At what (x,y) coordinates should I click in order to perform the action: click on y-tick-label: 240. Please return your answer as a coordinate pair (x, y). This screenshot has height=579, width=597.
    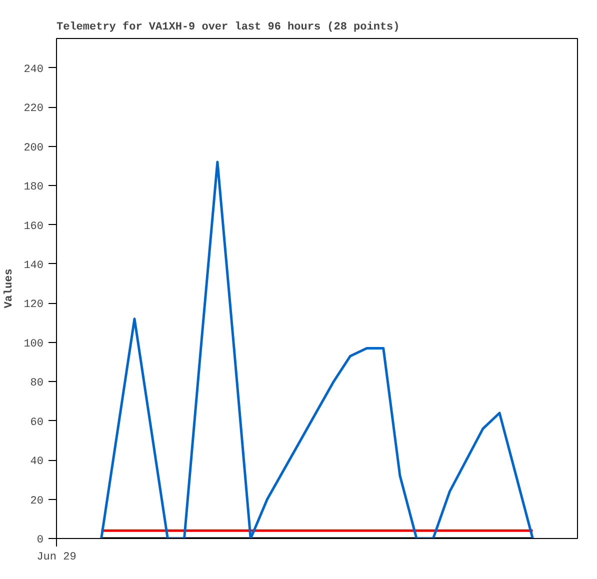
    Looking at the image, I should click on (34, 70).